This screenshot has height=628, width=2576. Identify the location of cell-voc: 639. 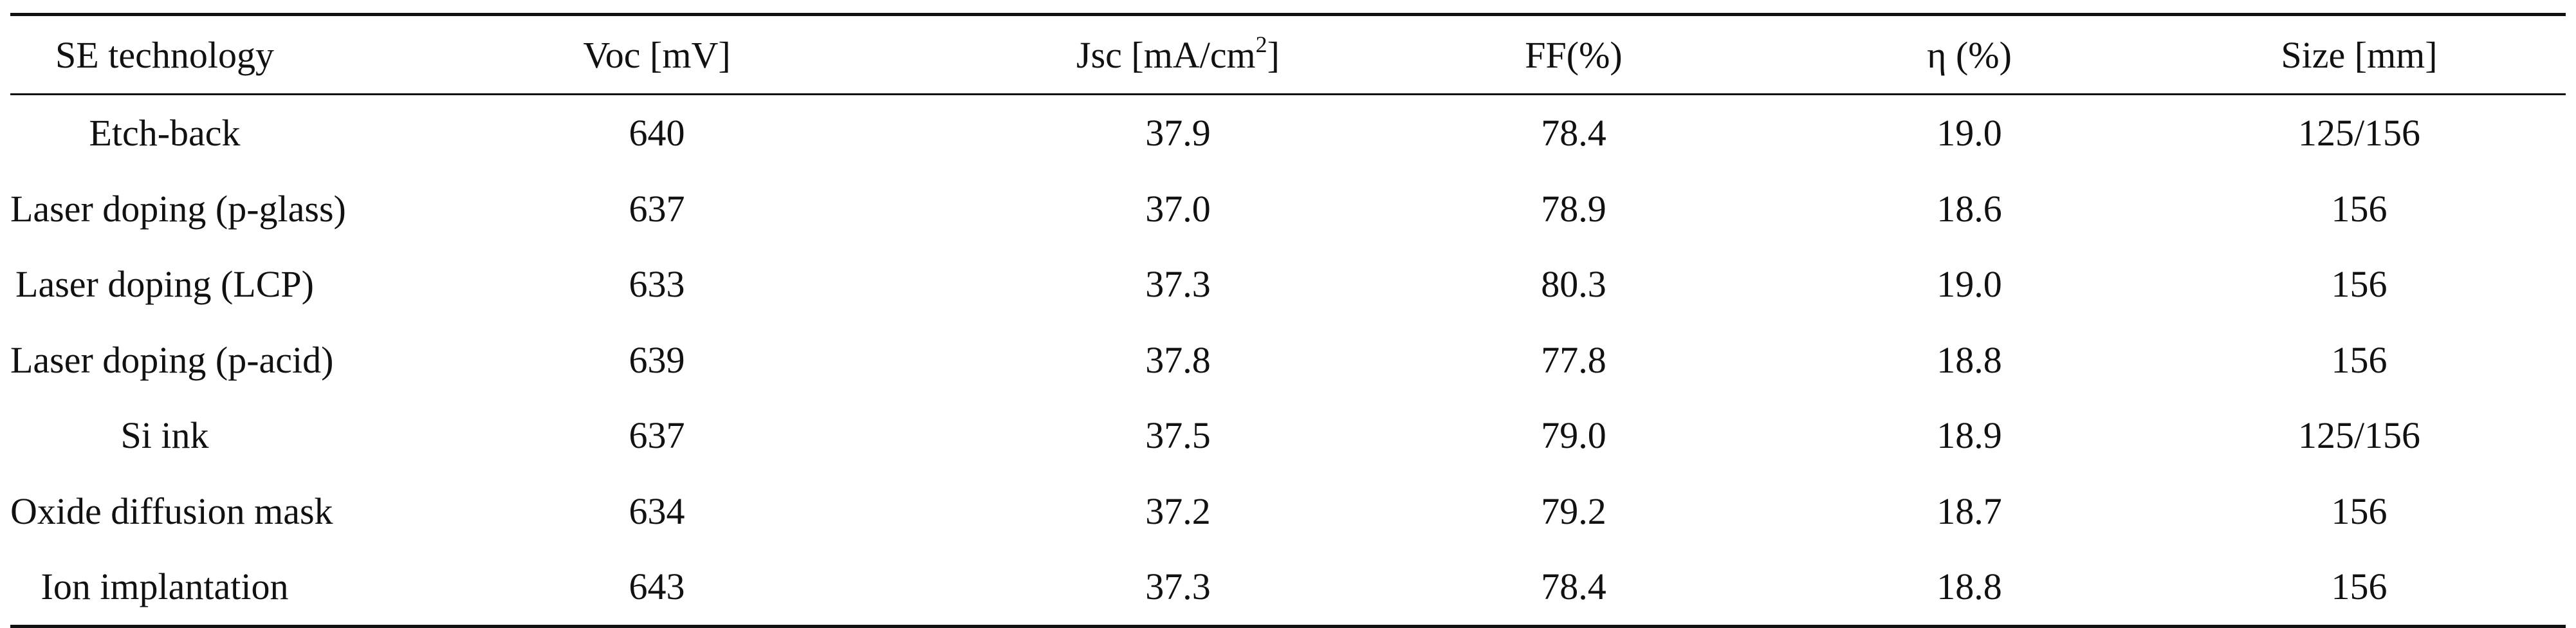
(657, 360).